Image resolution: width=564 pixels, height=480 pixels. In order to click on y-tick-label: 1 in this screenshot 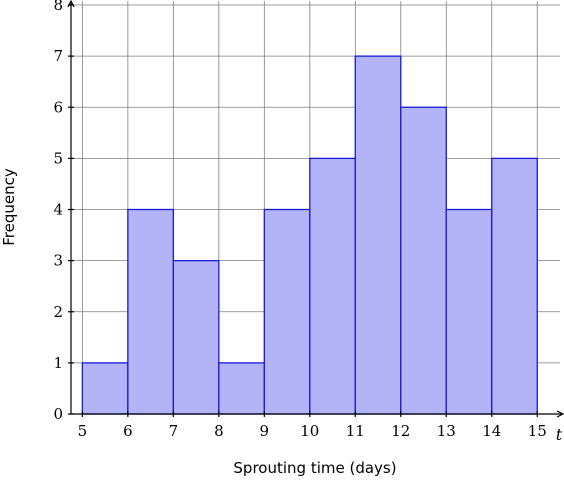, I will do `click(58, 363)`.